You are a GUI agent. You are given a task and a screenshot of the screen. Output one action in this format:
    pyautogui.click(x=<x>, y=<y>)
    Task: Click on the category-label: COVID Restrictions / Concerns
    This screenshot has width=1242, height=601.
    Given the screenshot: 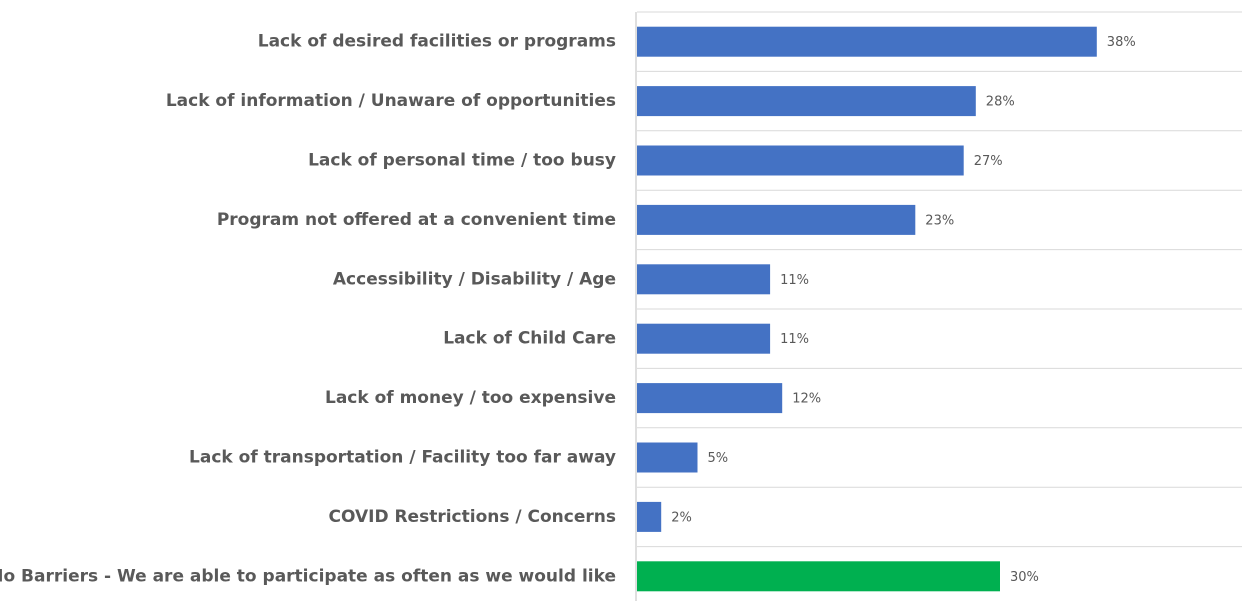 What is the action you would take?
    pyautogui.click(x=472, y=517)
    